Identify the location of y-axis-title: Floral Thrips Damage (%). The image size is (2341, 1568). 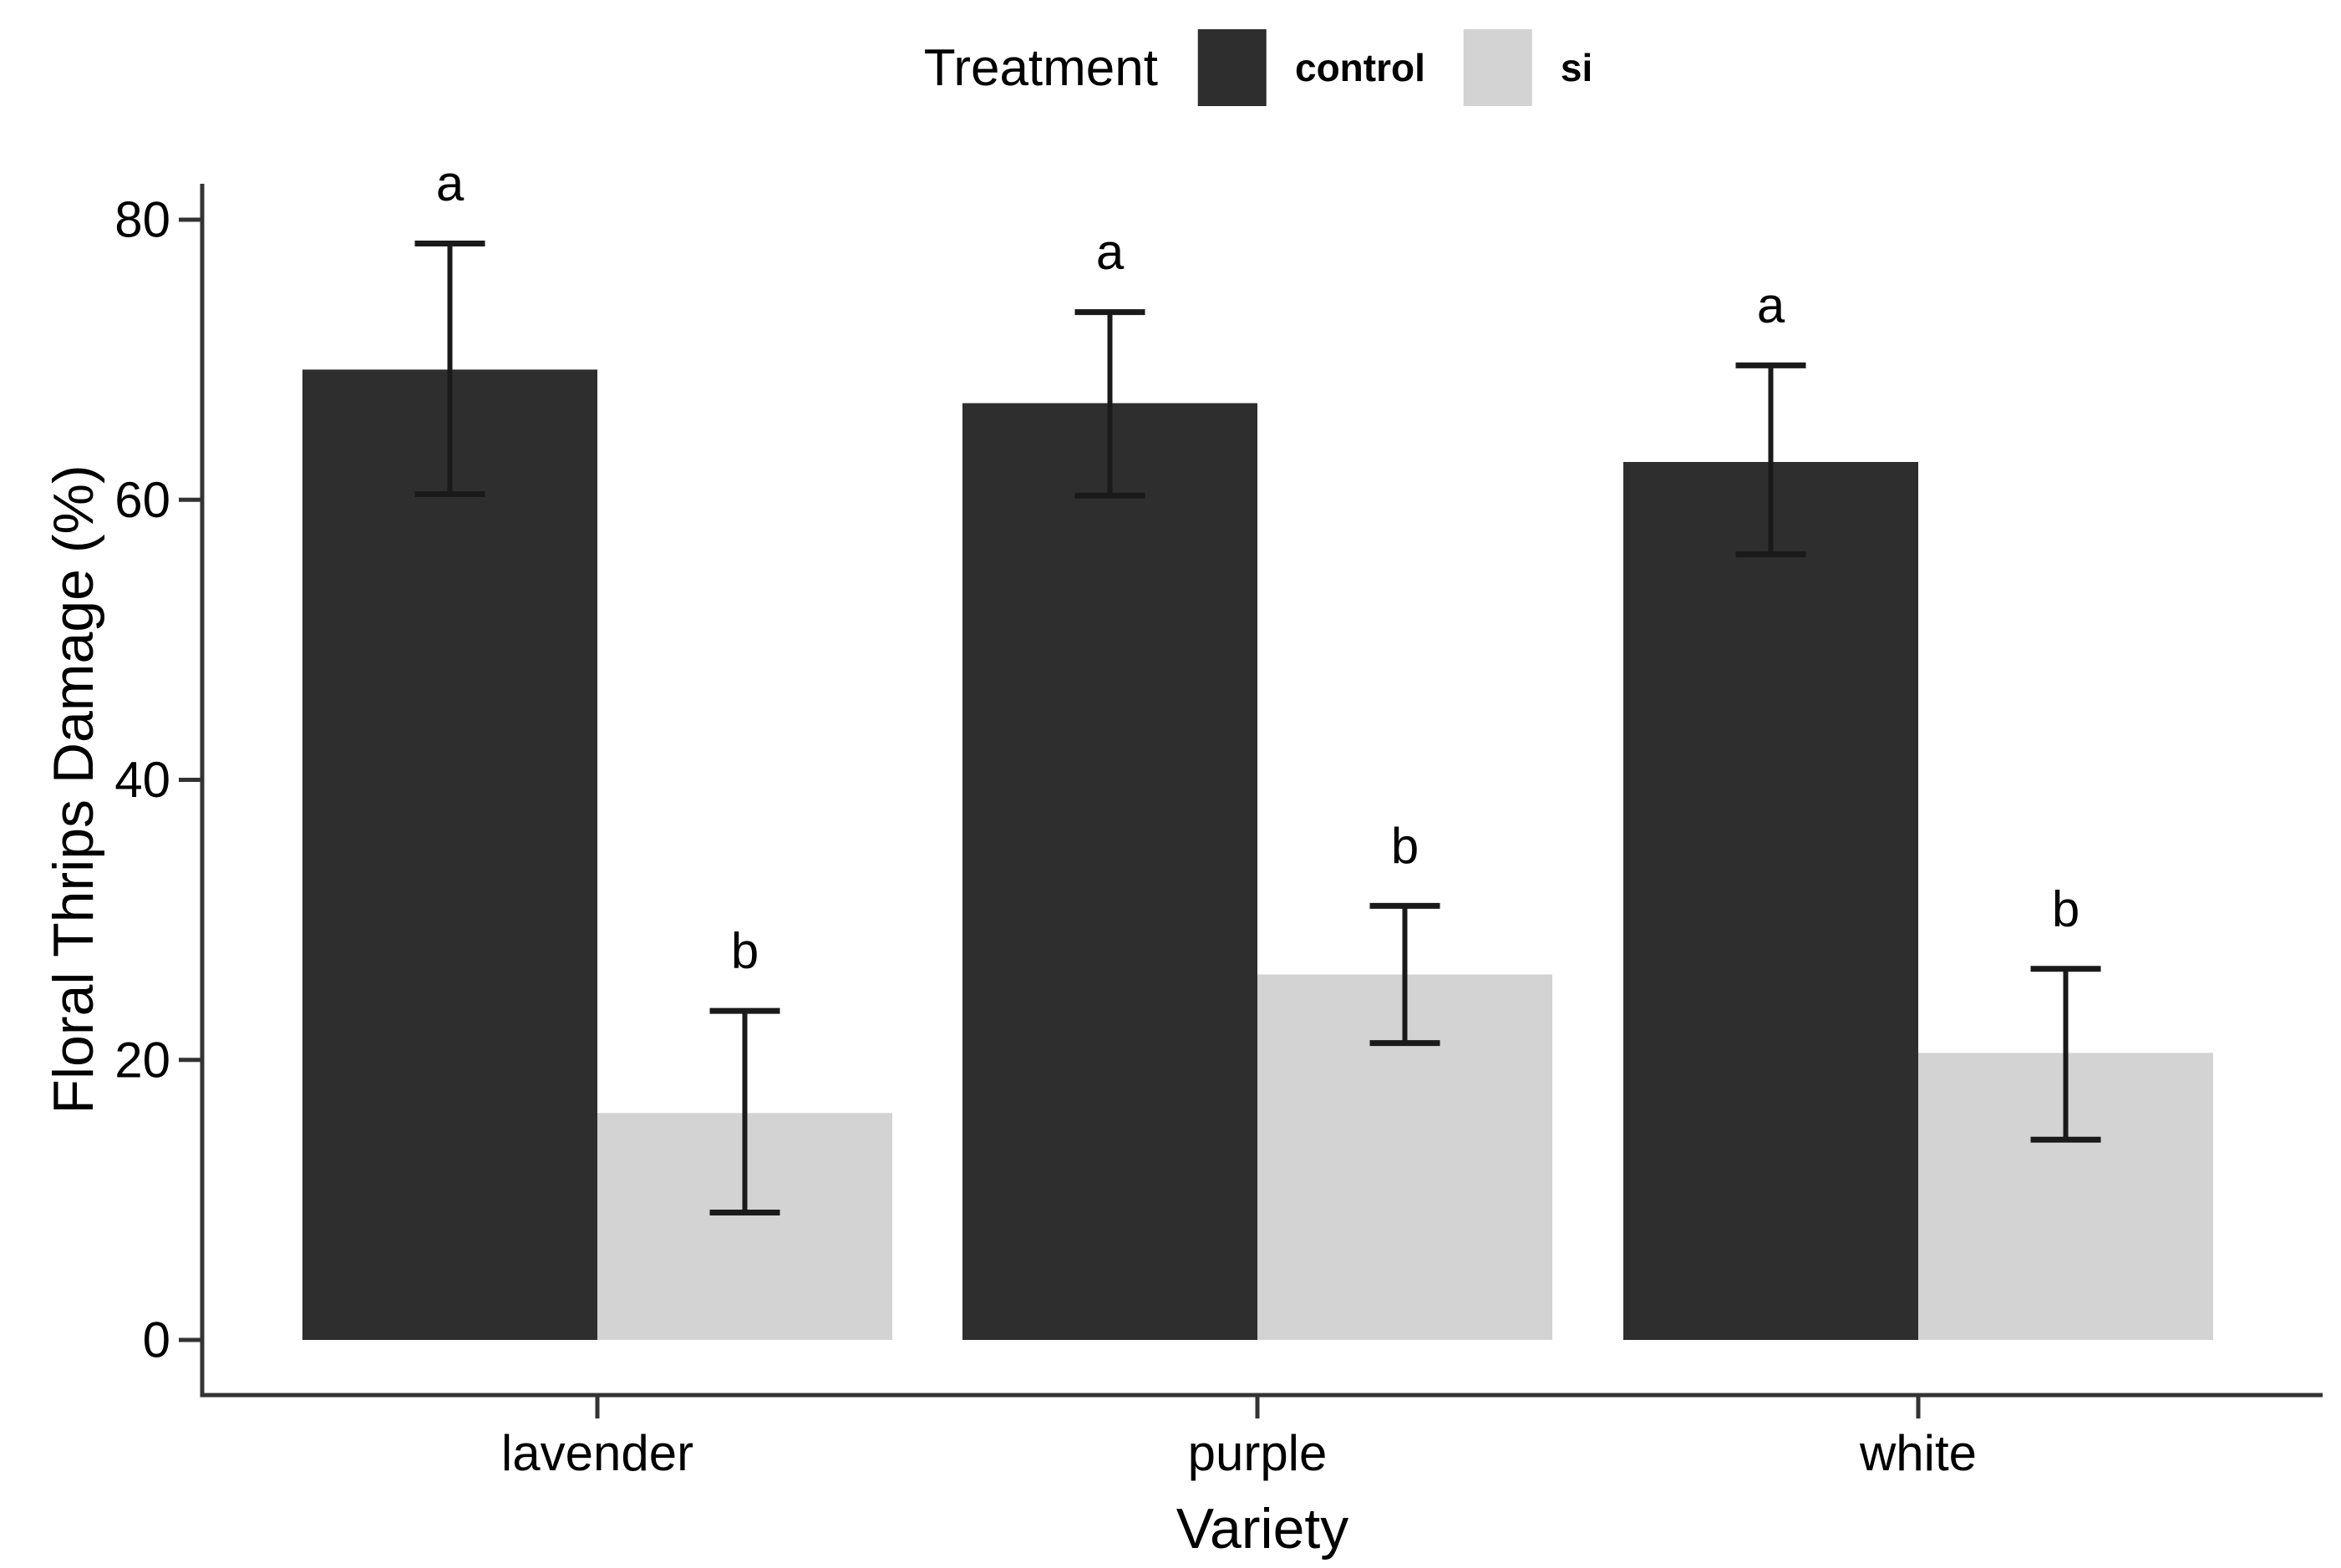
(73, 789).